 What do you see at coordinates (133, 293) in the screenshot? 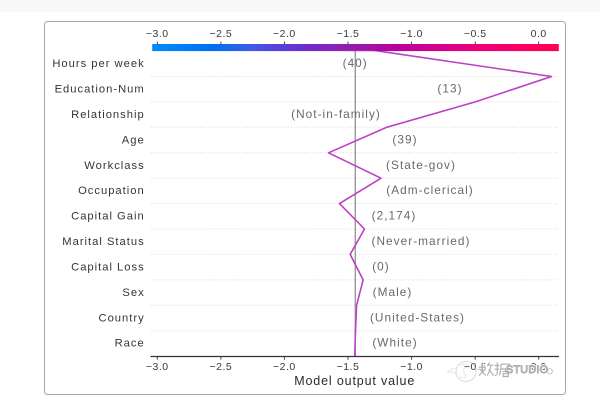
I see `svg-text: Sex` at bounding box center [133, 293].